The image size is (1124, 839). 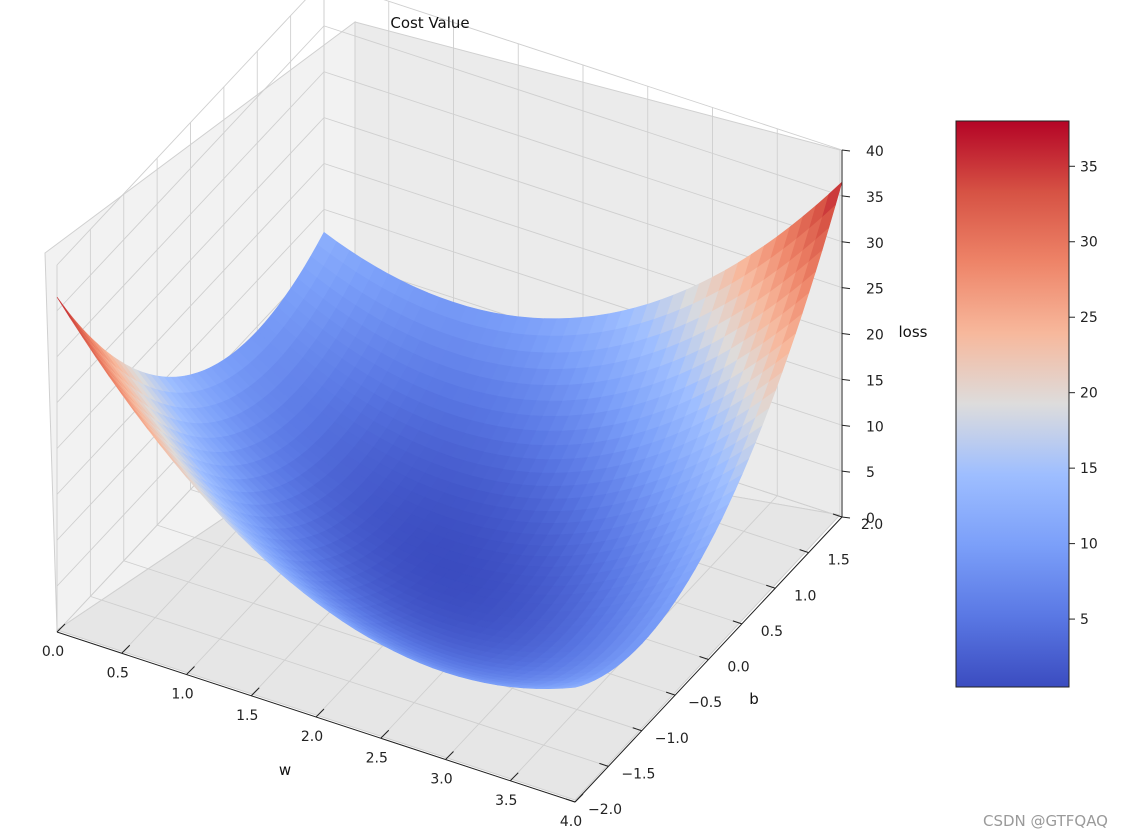 What do you see at coordinates (805, 596) in the screenshot?
I see `b-tick-label: 1.0` at bounding box center [805, 596].